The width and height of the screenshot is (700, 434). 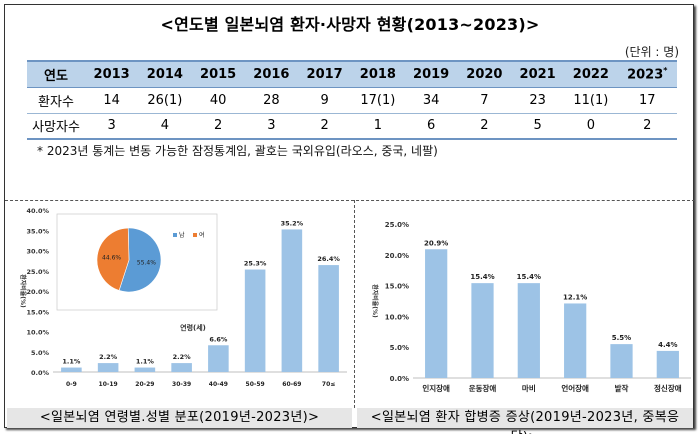 I want to click on bar-data-label: 12.1%, so click(x=575, y=297).